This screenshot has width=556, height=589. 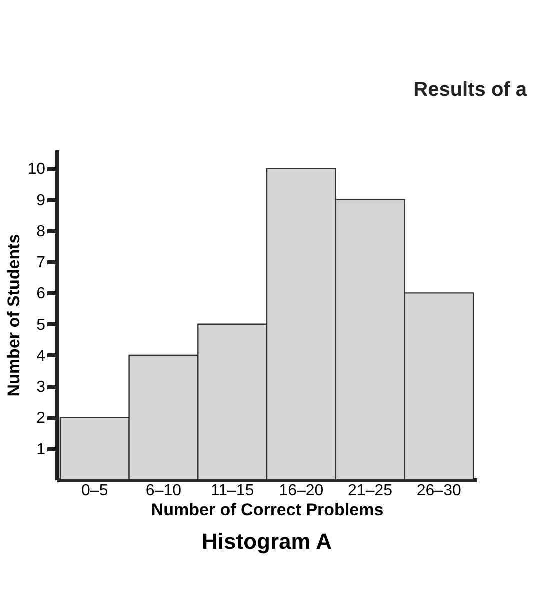 What do you see at coordinates (41, 356) in the screenshot?
I see `y-tick-label: 4` at bounding box center [41, 356].